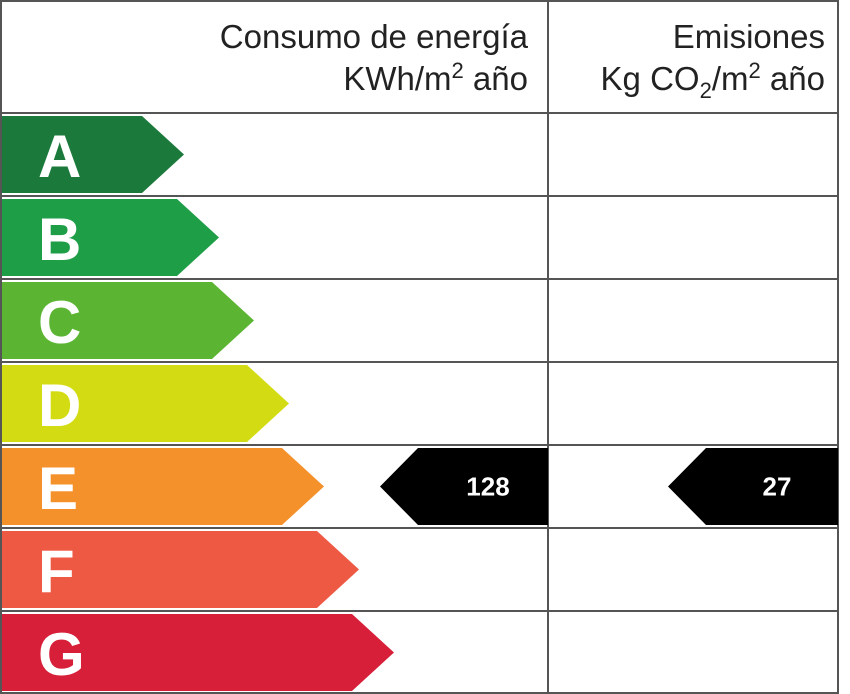  I want to click on rating-letter: D, so click(59, 405).